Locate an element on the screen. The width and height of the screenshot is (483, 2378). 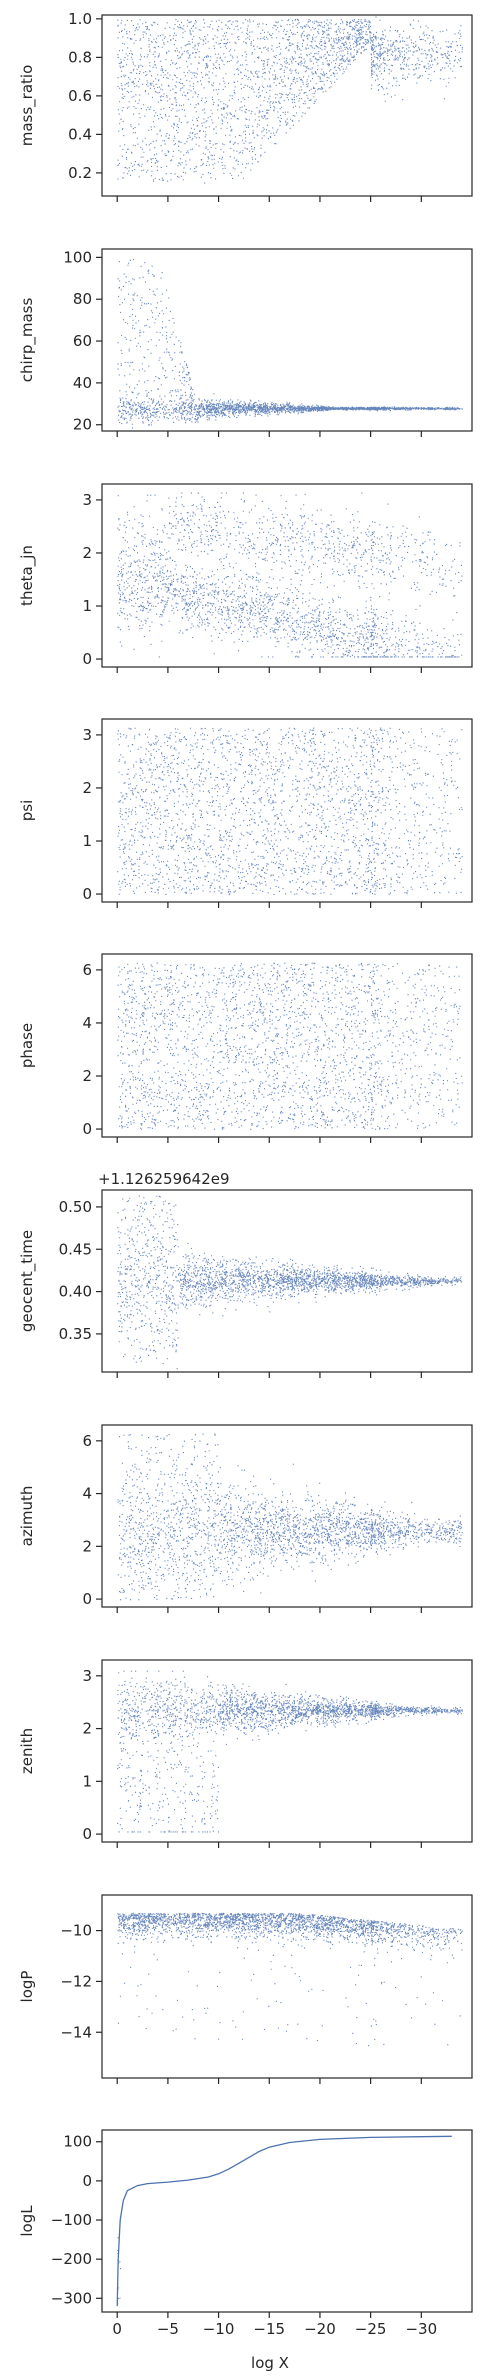
data-points-chirp_mass is located at coordinates (290, 344).